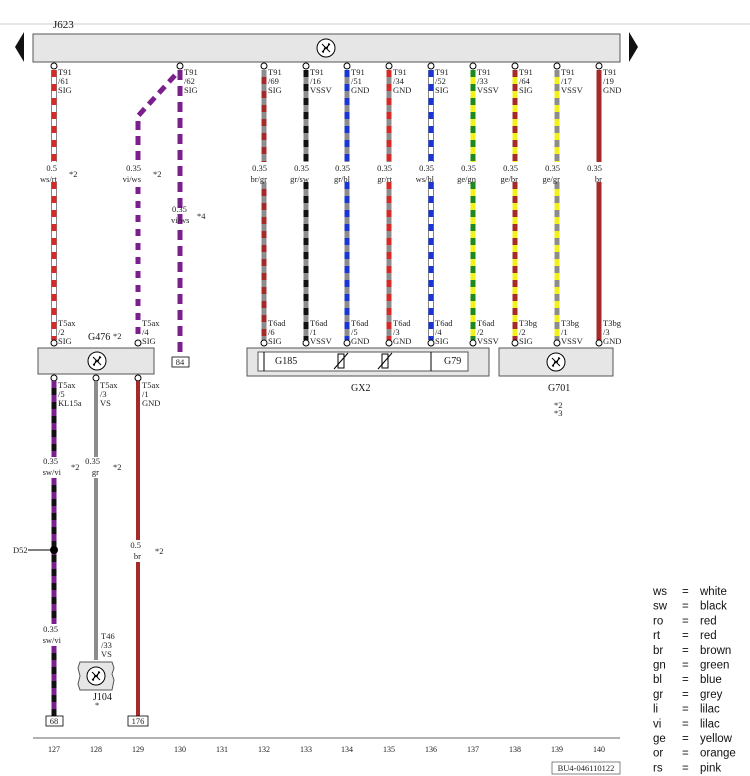 This screenshot has height=776, width=750. I want to click on legend-abbr-11: or, so click(658, 754).